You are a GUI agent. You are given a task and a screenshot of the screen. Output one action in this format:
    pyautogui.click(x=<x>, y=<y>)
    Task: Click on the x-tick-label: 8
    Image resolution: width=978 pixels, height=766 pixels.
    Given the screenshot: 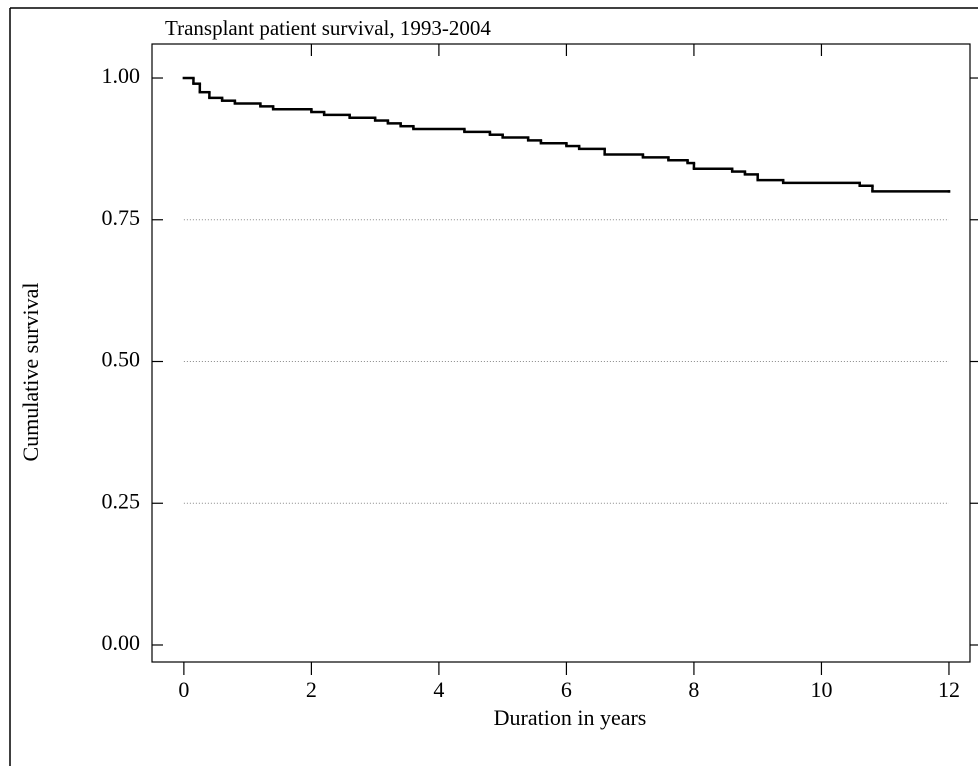 What is the action you would take?
    pyautogui.click(x=693, y=689)
    